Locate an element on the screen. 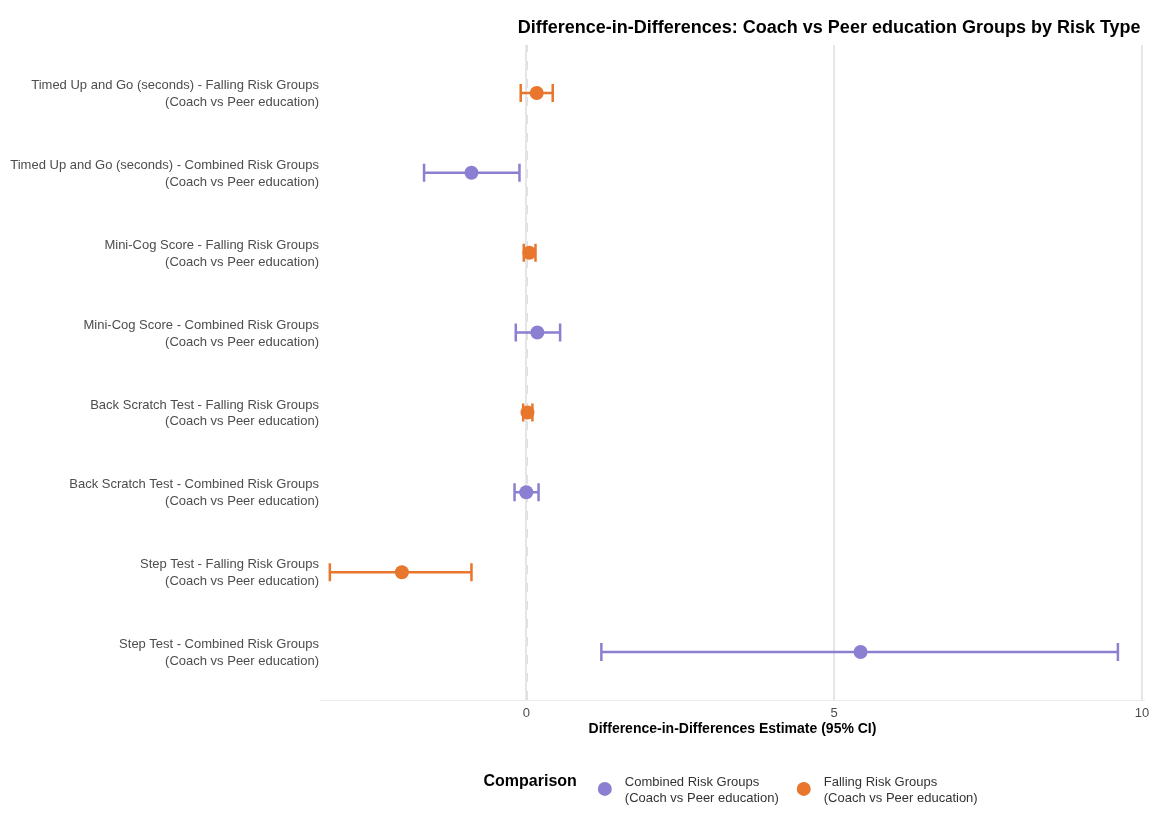  y-tick-label: Step Test - Falling Risk Groups (Coach vs Peer education) is located at coordinates (230, 572).